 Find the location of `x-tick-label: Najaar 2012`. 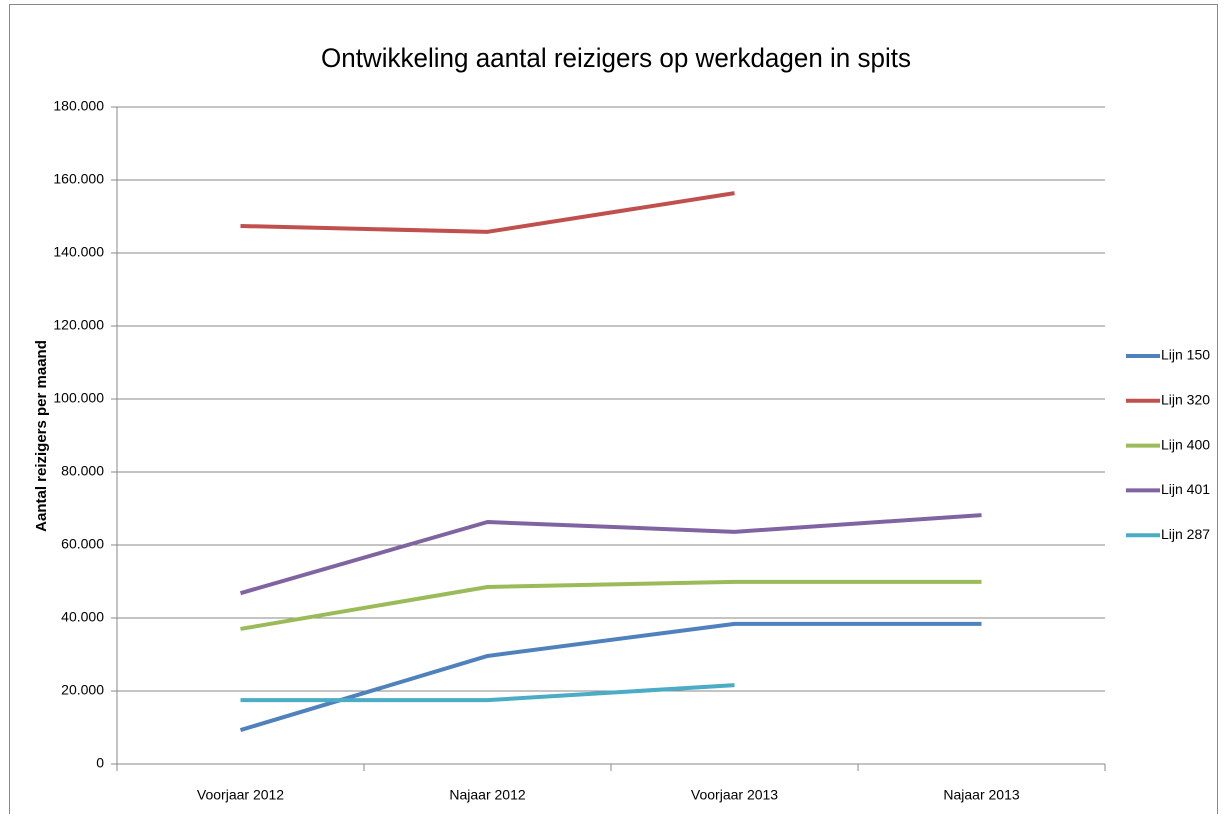

x-tick-label: Najaar 2012 is located at coordinates (487, 795).